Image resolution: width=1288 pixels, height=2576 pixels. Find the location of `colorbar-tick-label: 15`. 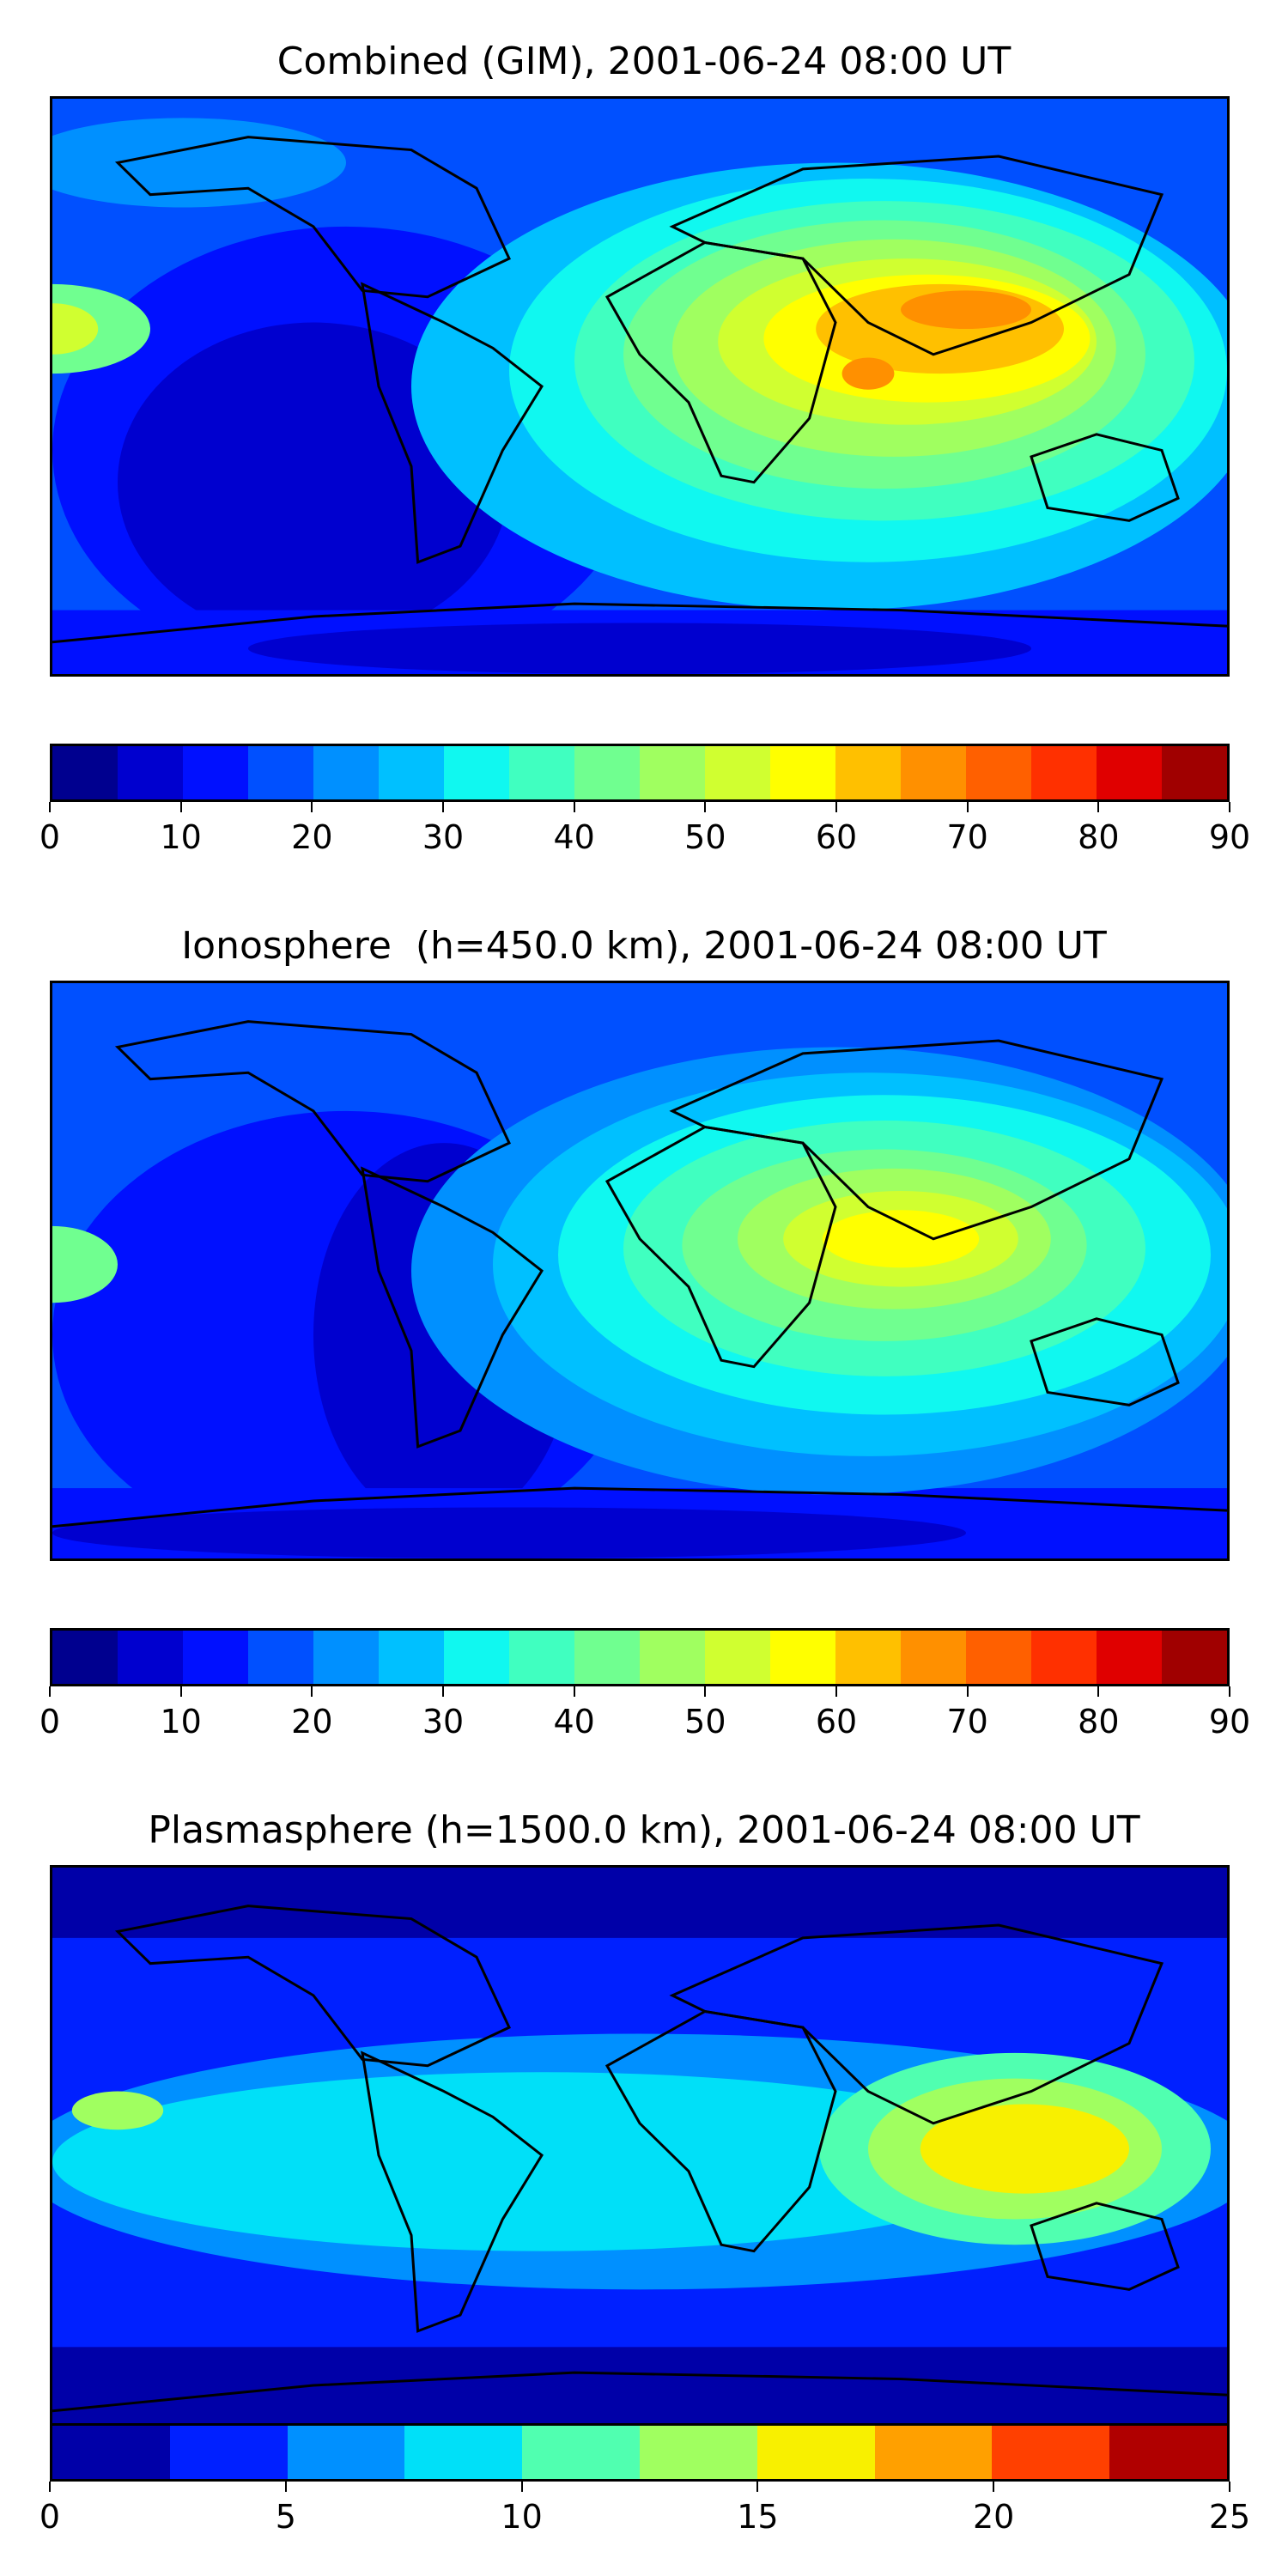

colorbar-tick-label: 15 is located at coordinates (758, 2517).